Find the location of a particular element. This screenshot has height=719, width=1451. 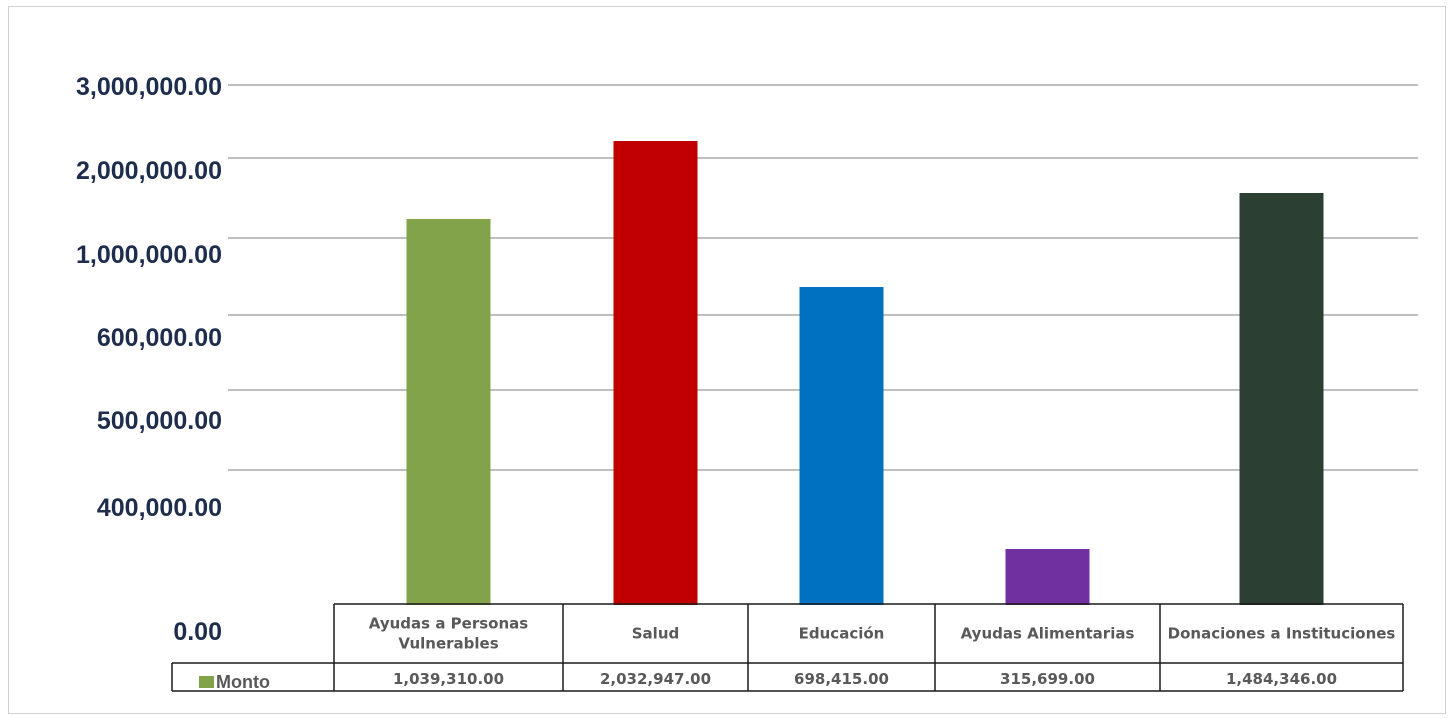

data-label: 698,415.00 is located at coordinates (841, 679).